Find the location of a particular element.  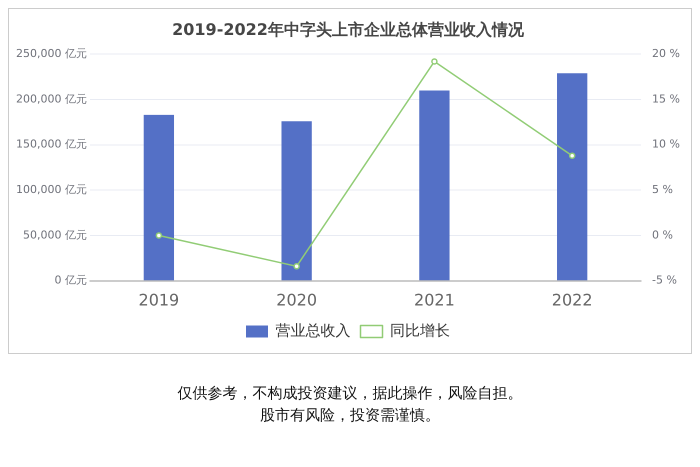

y2-tick-label: 0 % is located at coordinates (663, 235).